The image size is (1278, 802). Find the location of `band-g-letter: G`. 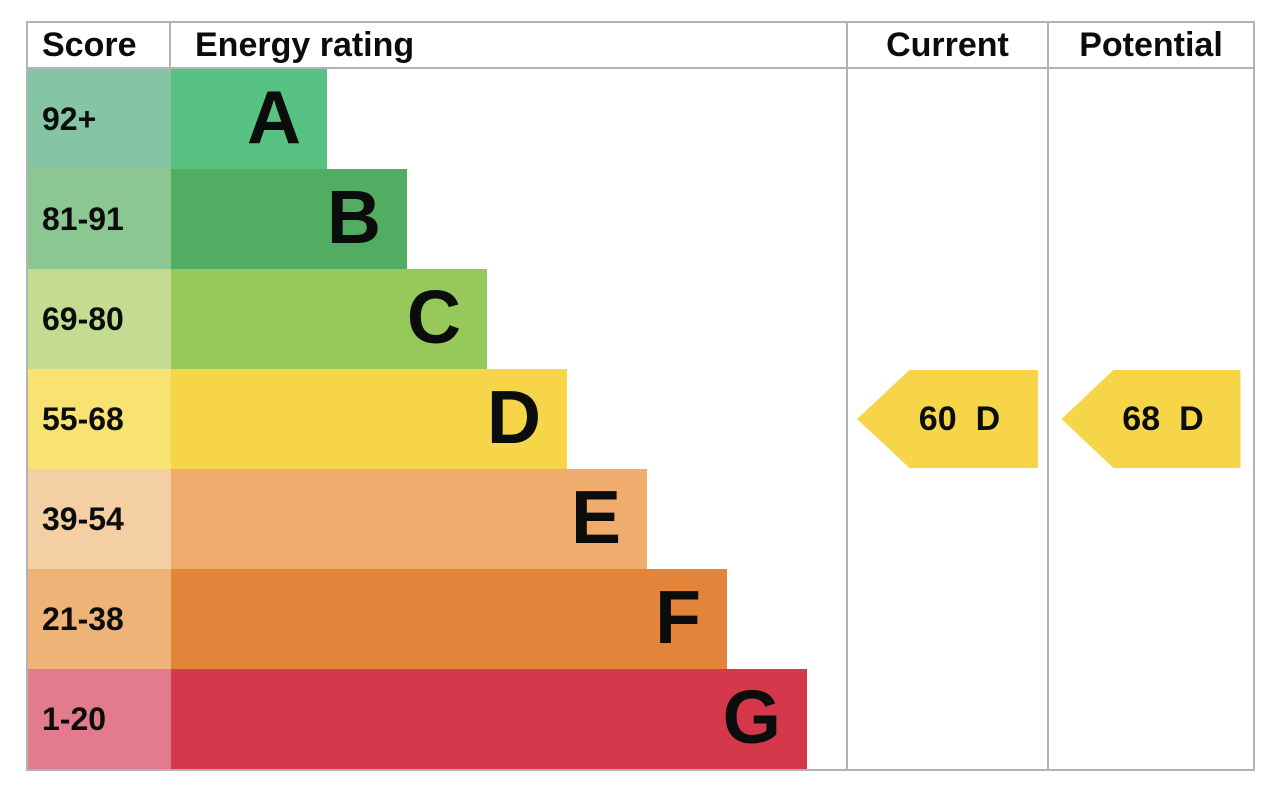

band-g-letter: G is located at coordinates (751, 716).